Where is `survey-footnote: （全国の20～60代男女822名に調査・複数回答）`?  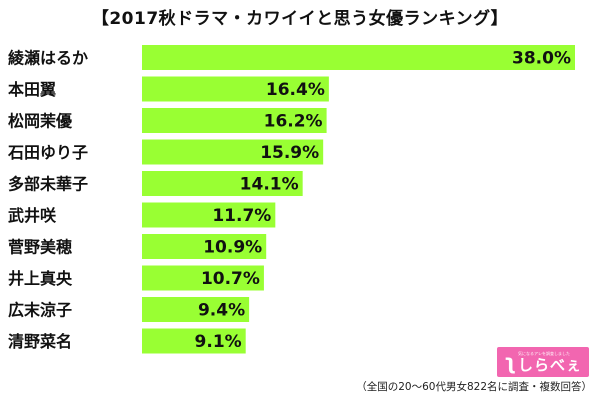 survey-footnote: （全国の20～60代男女822名に調査・複数回答） is located at coordinates (474, 387).